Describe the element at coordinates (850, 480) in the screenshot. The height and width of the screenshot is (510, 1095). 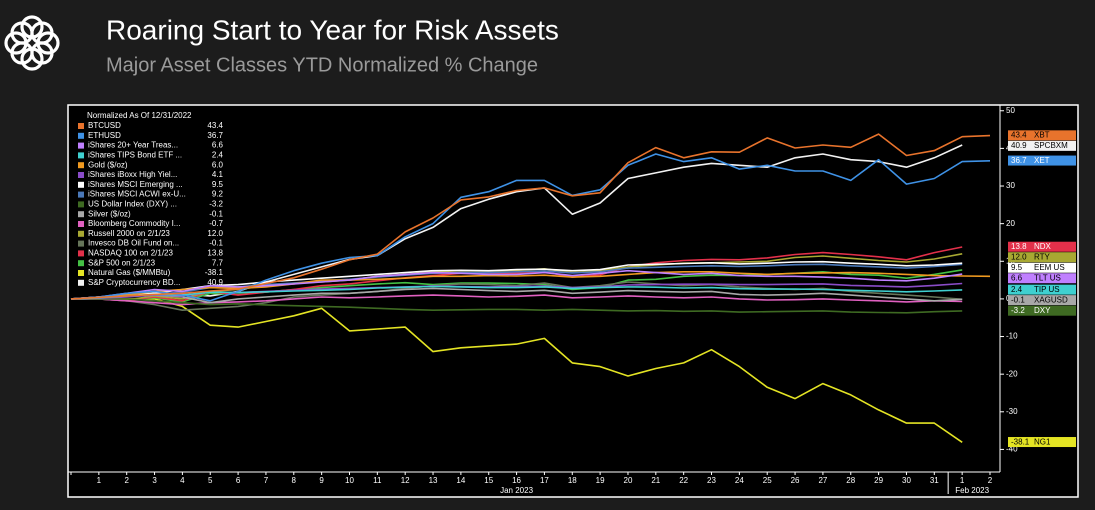
I see `x-tick-label: 28` at that location.